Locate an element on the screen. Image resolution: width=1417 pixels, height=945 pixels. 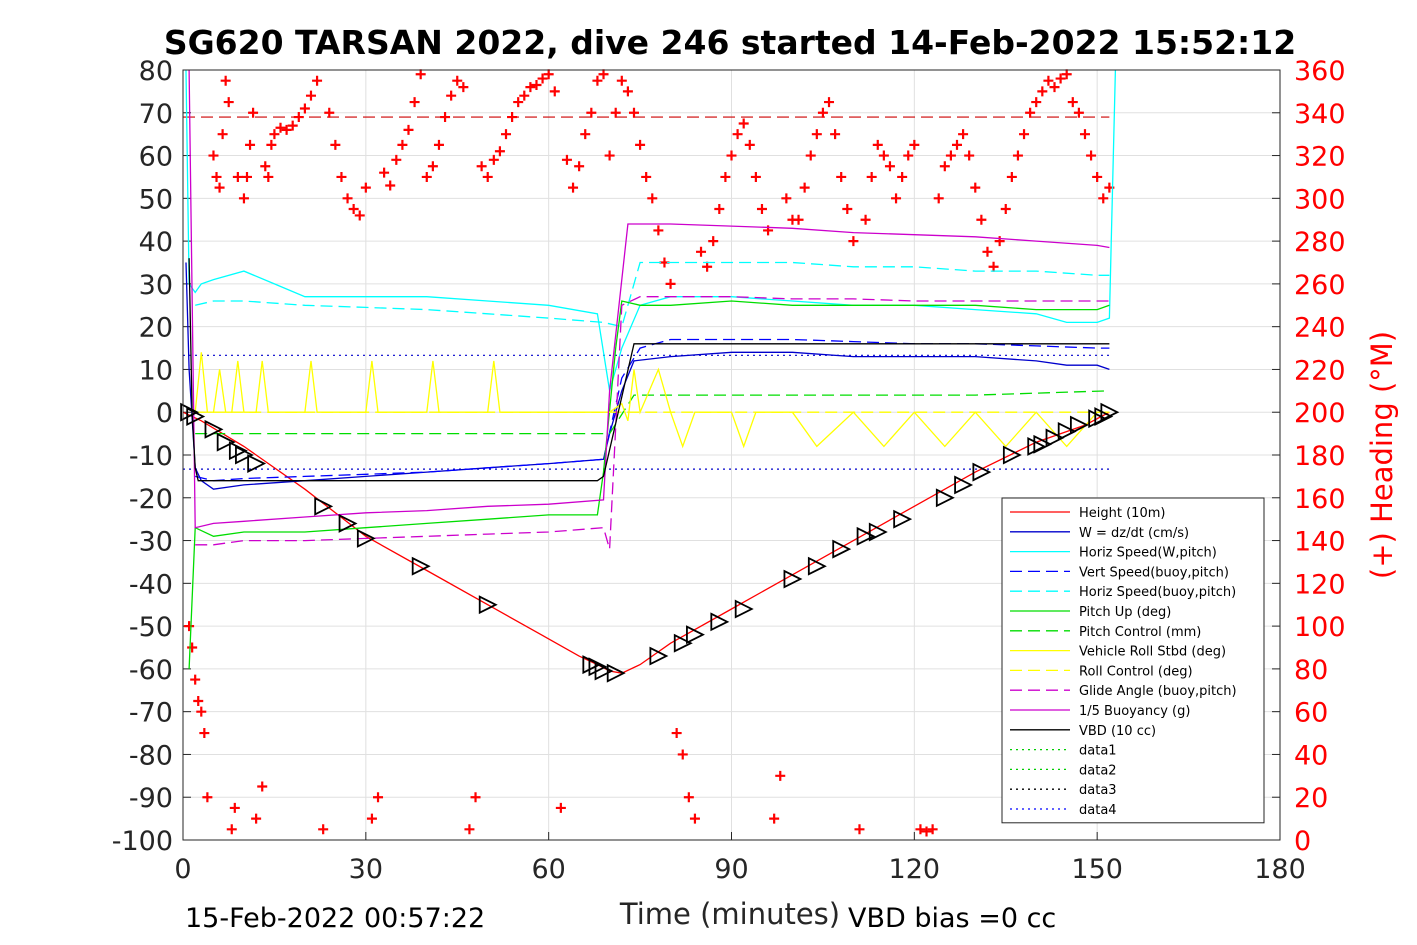
y-right-tick-label: 220 is located at coordinates (1320, 370).